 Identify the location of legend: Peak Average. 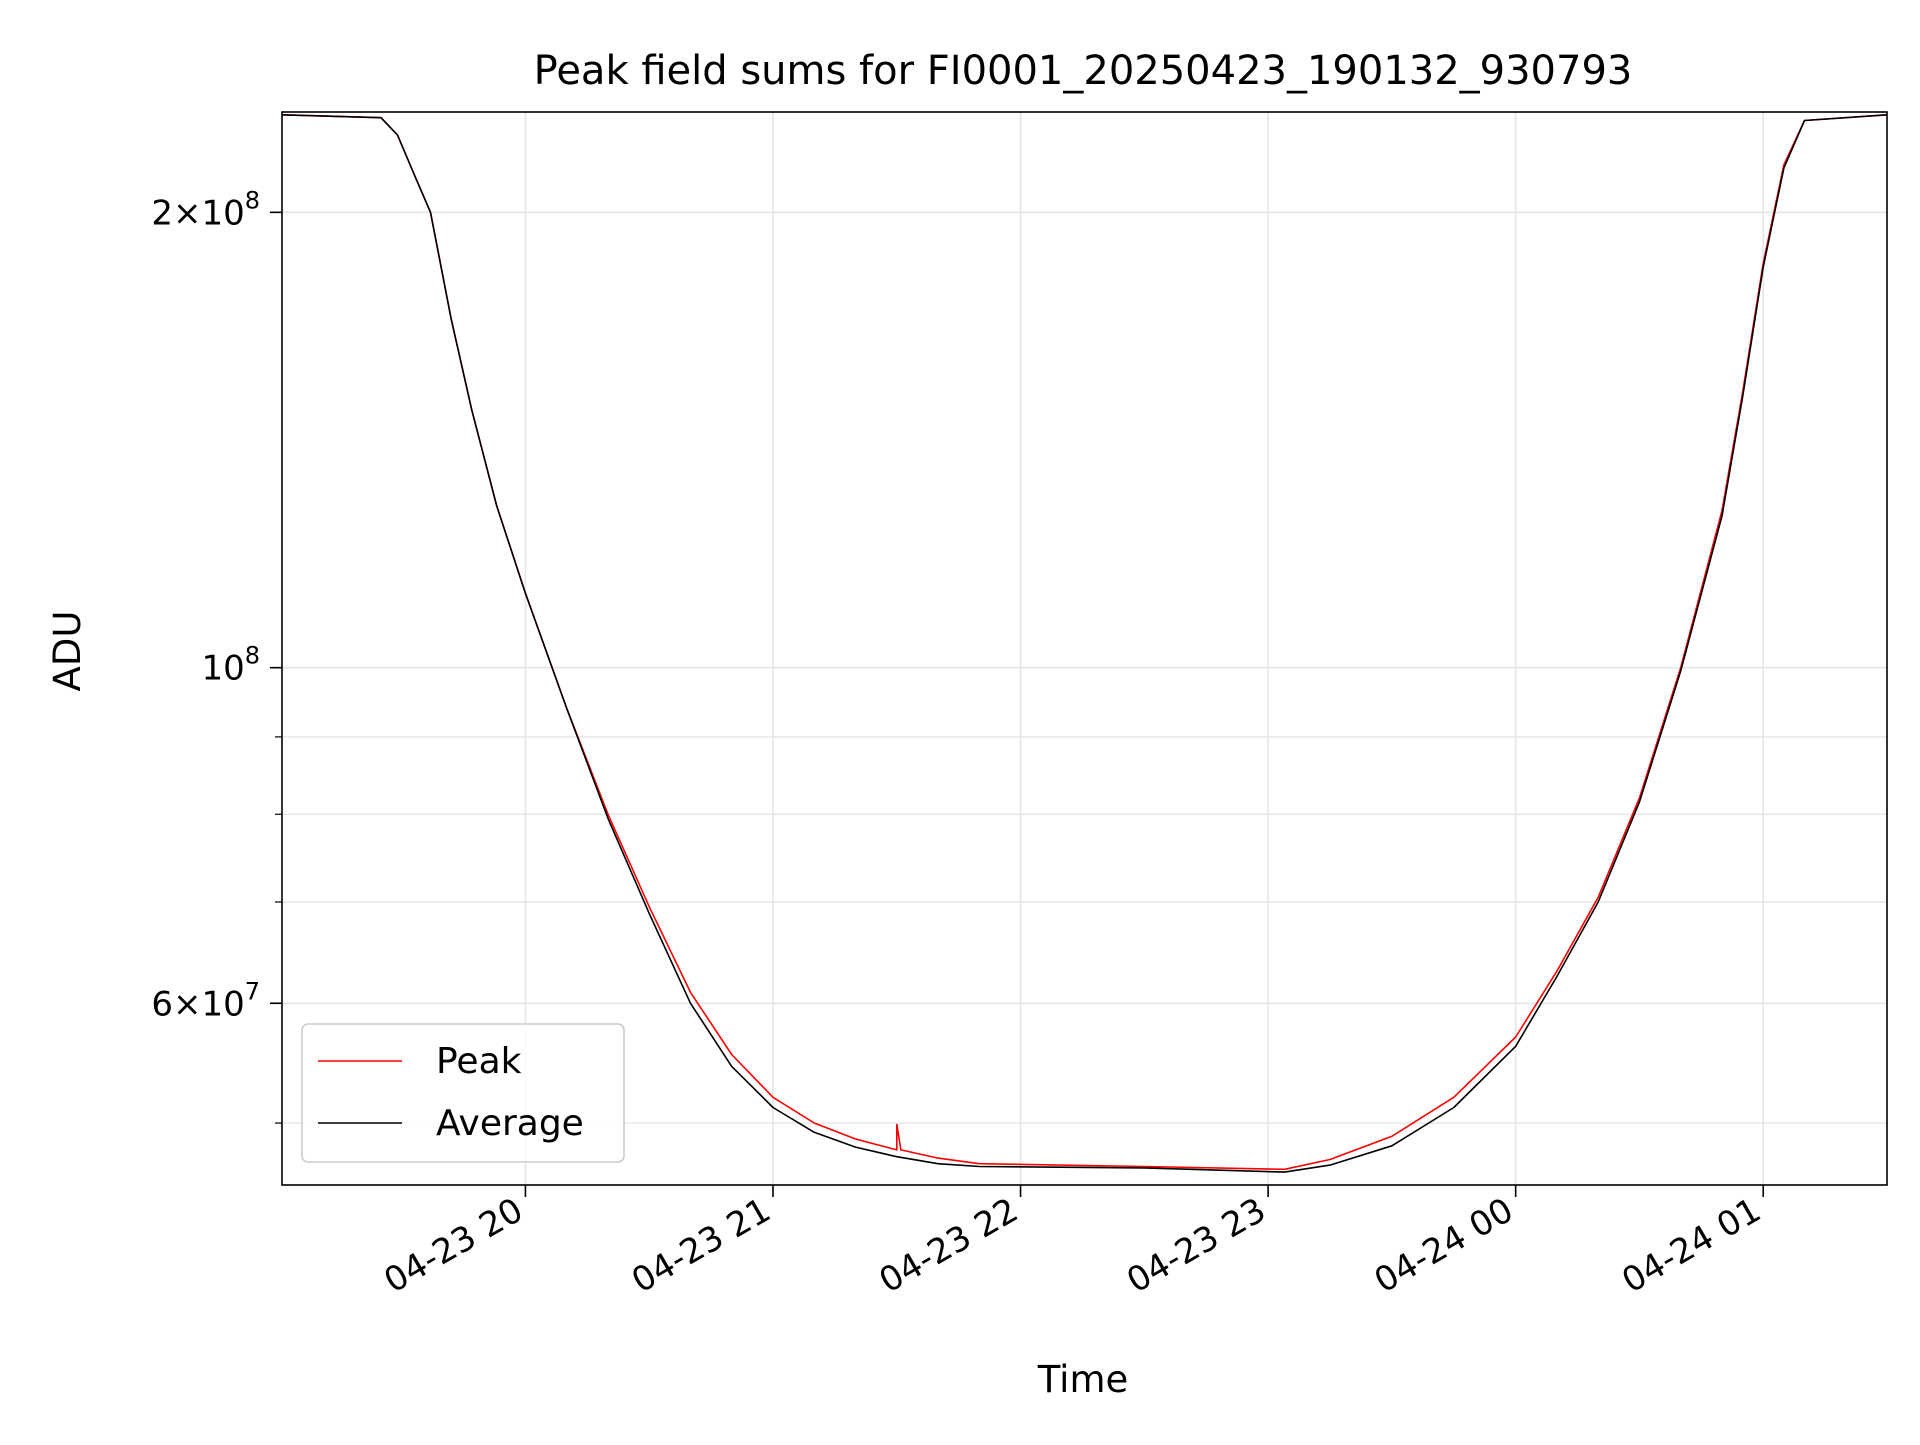
(463, 1093).